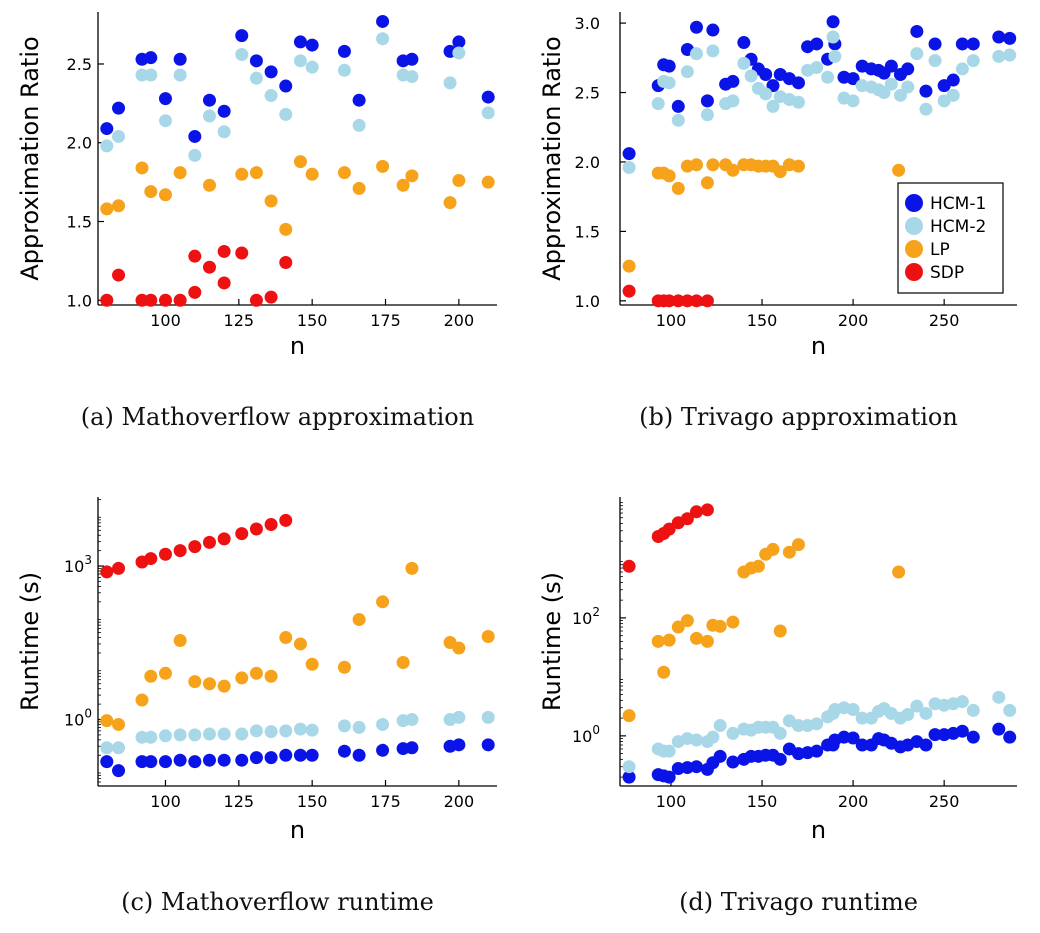 The image size is (1040, 933). I want to click on x-tick-label: 250, so click(944, 801).